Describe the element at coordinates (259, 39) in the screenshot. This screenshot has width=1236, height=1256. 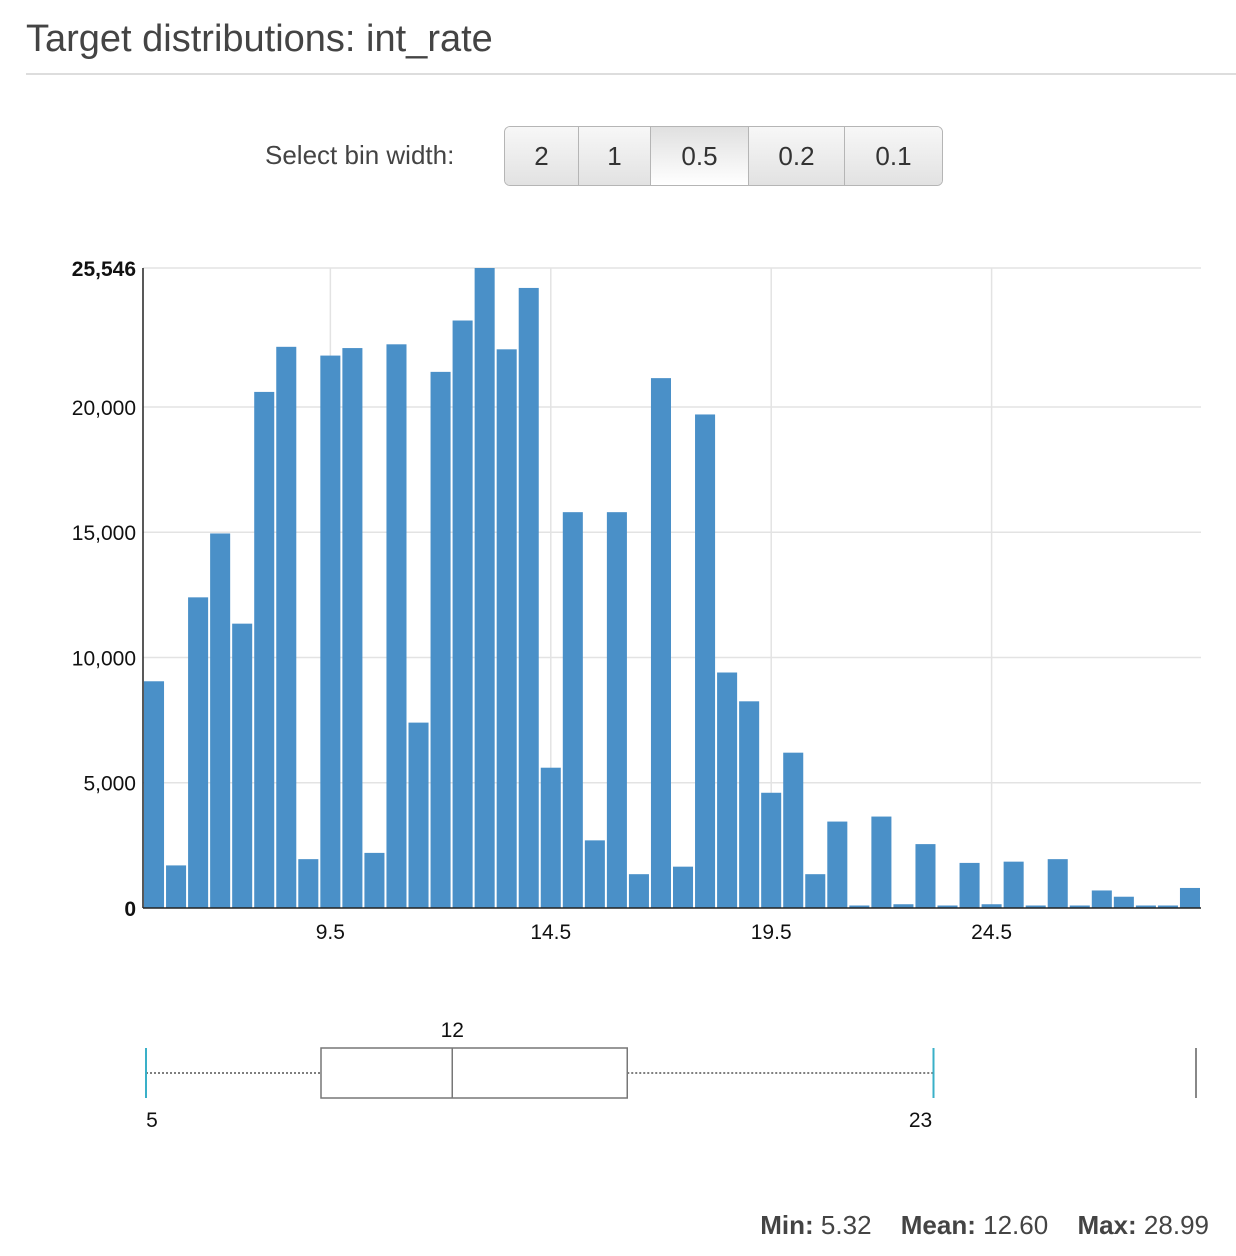
I see `page-title: Target distributions: int_rate` at that location.